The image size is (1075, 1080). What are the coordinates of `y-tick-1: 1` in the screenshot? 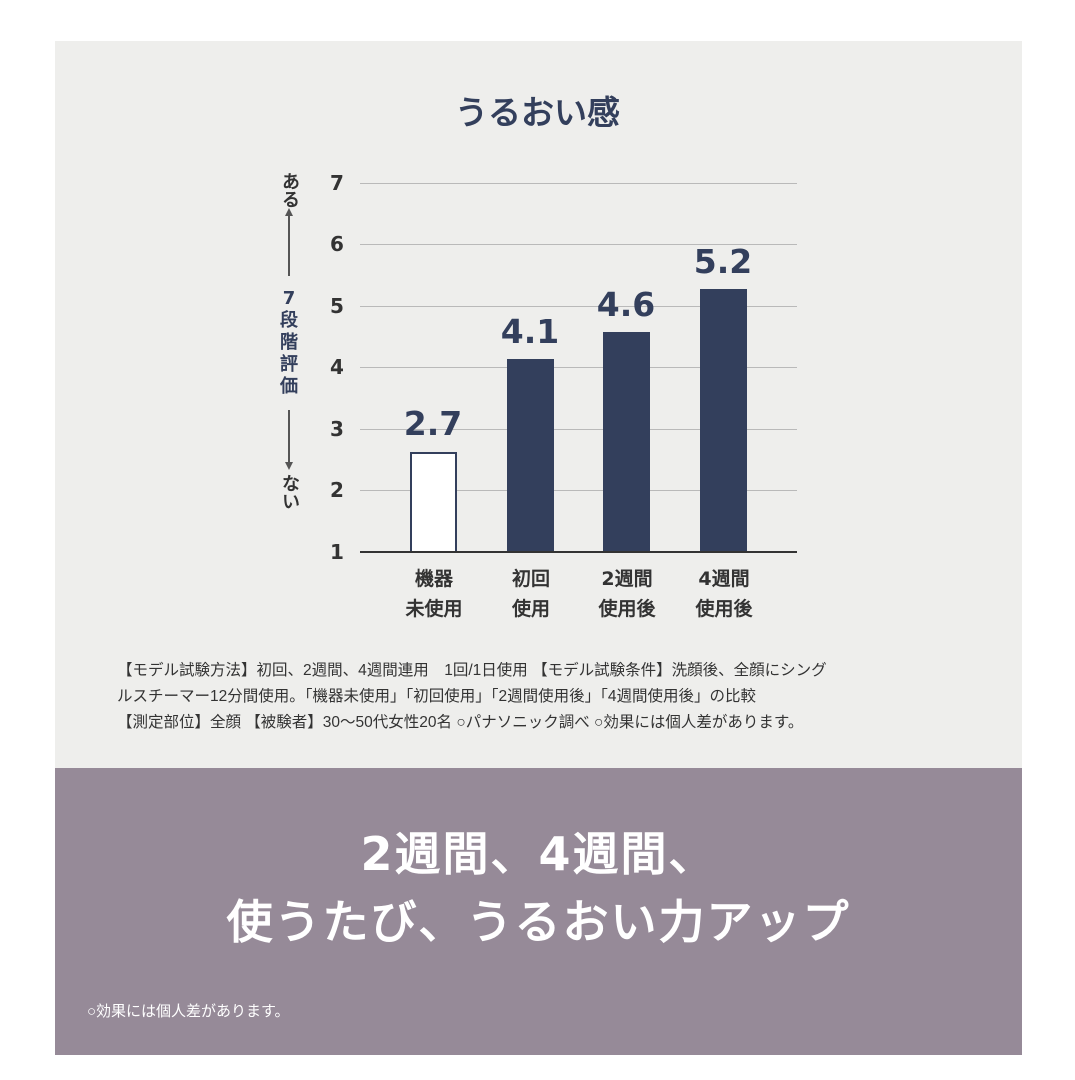 It's located at (337, 552).